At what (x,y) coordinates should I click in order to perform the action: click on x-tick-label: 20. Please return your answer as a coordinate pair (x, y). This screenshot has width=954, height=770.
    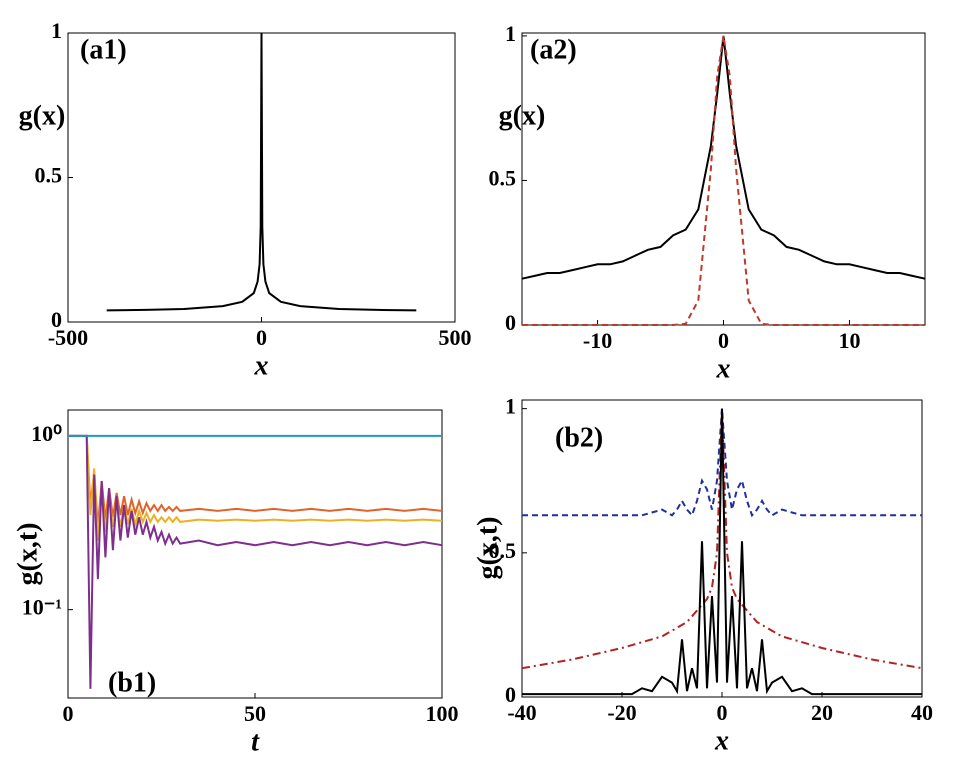
    Looking at the image, I should click on (822, 712).